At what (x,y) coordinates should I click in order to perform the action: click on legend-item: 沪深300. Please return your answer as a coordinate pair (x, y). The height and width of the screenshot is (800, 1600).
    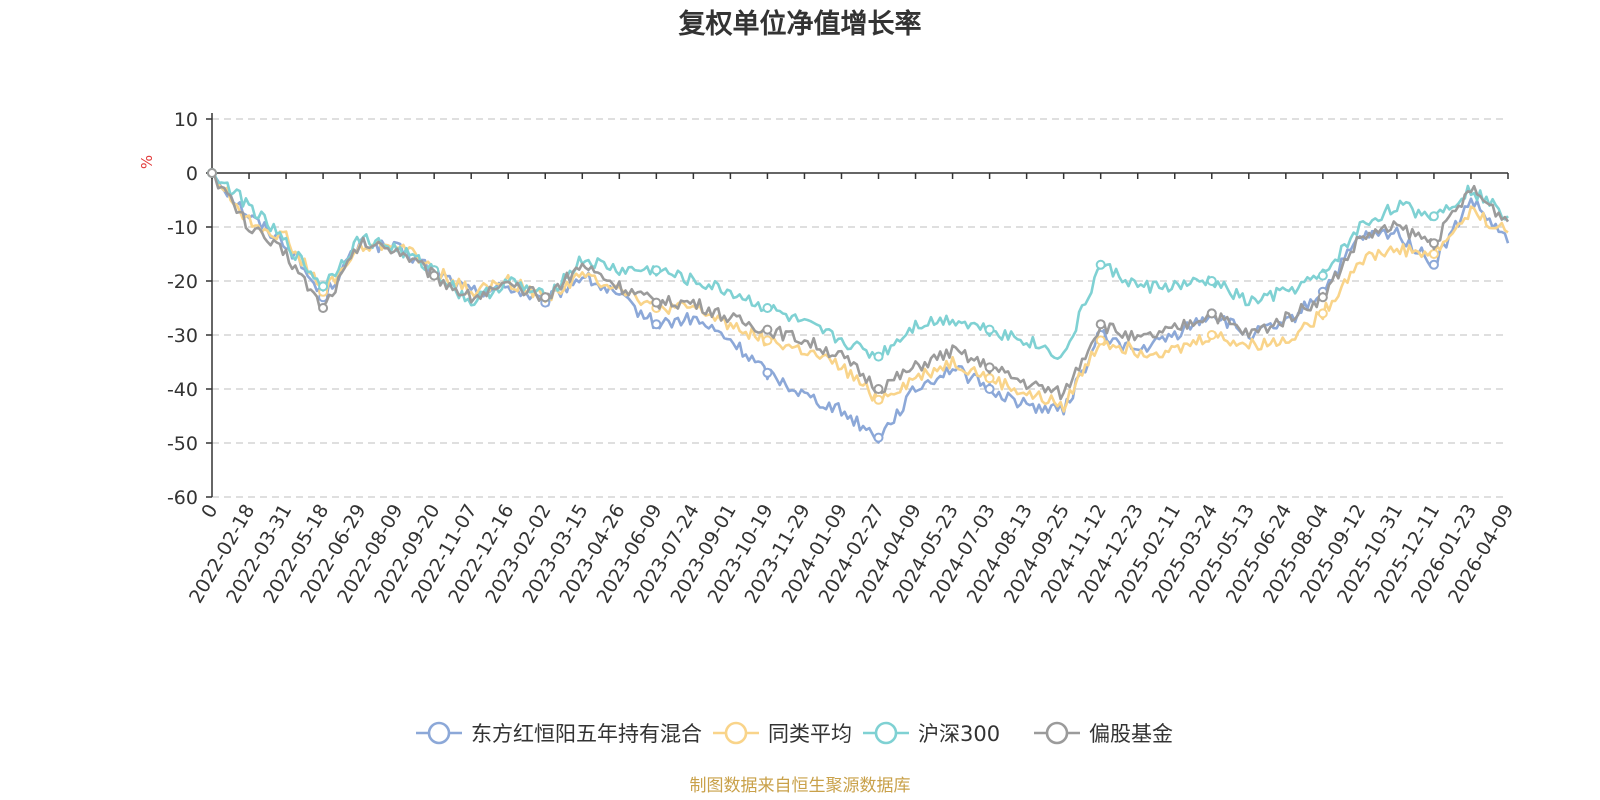
    Looking at the image, I should click on (931, 733).